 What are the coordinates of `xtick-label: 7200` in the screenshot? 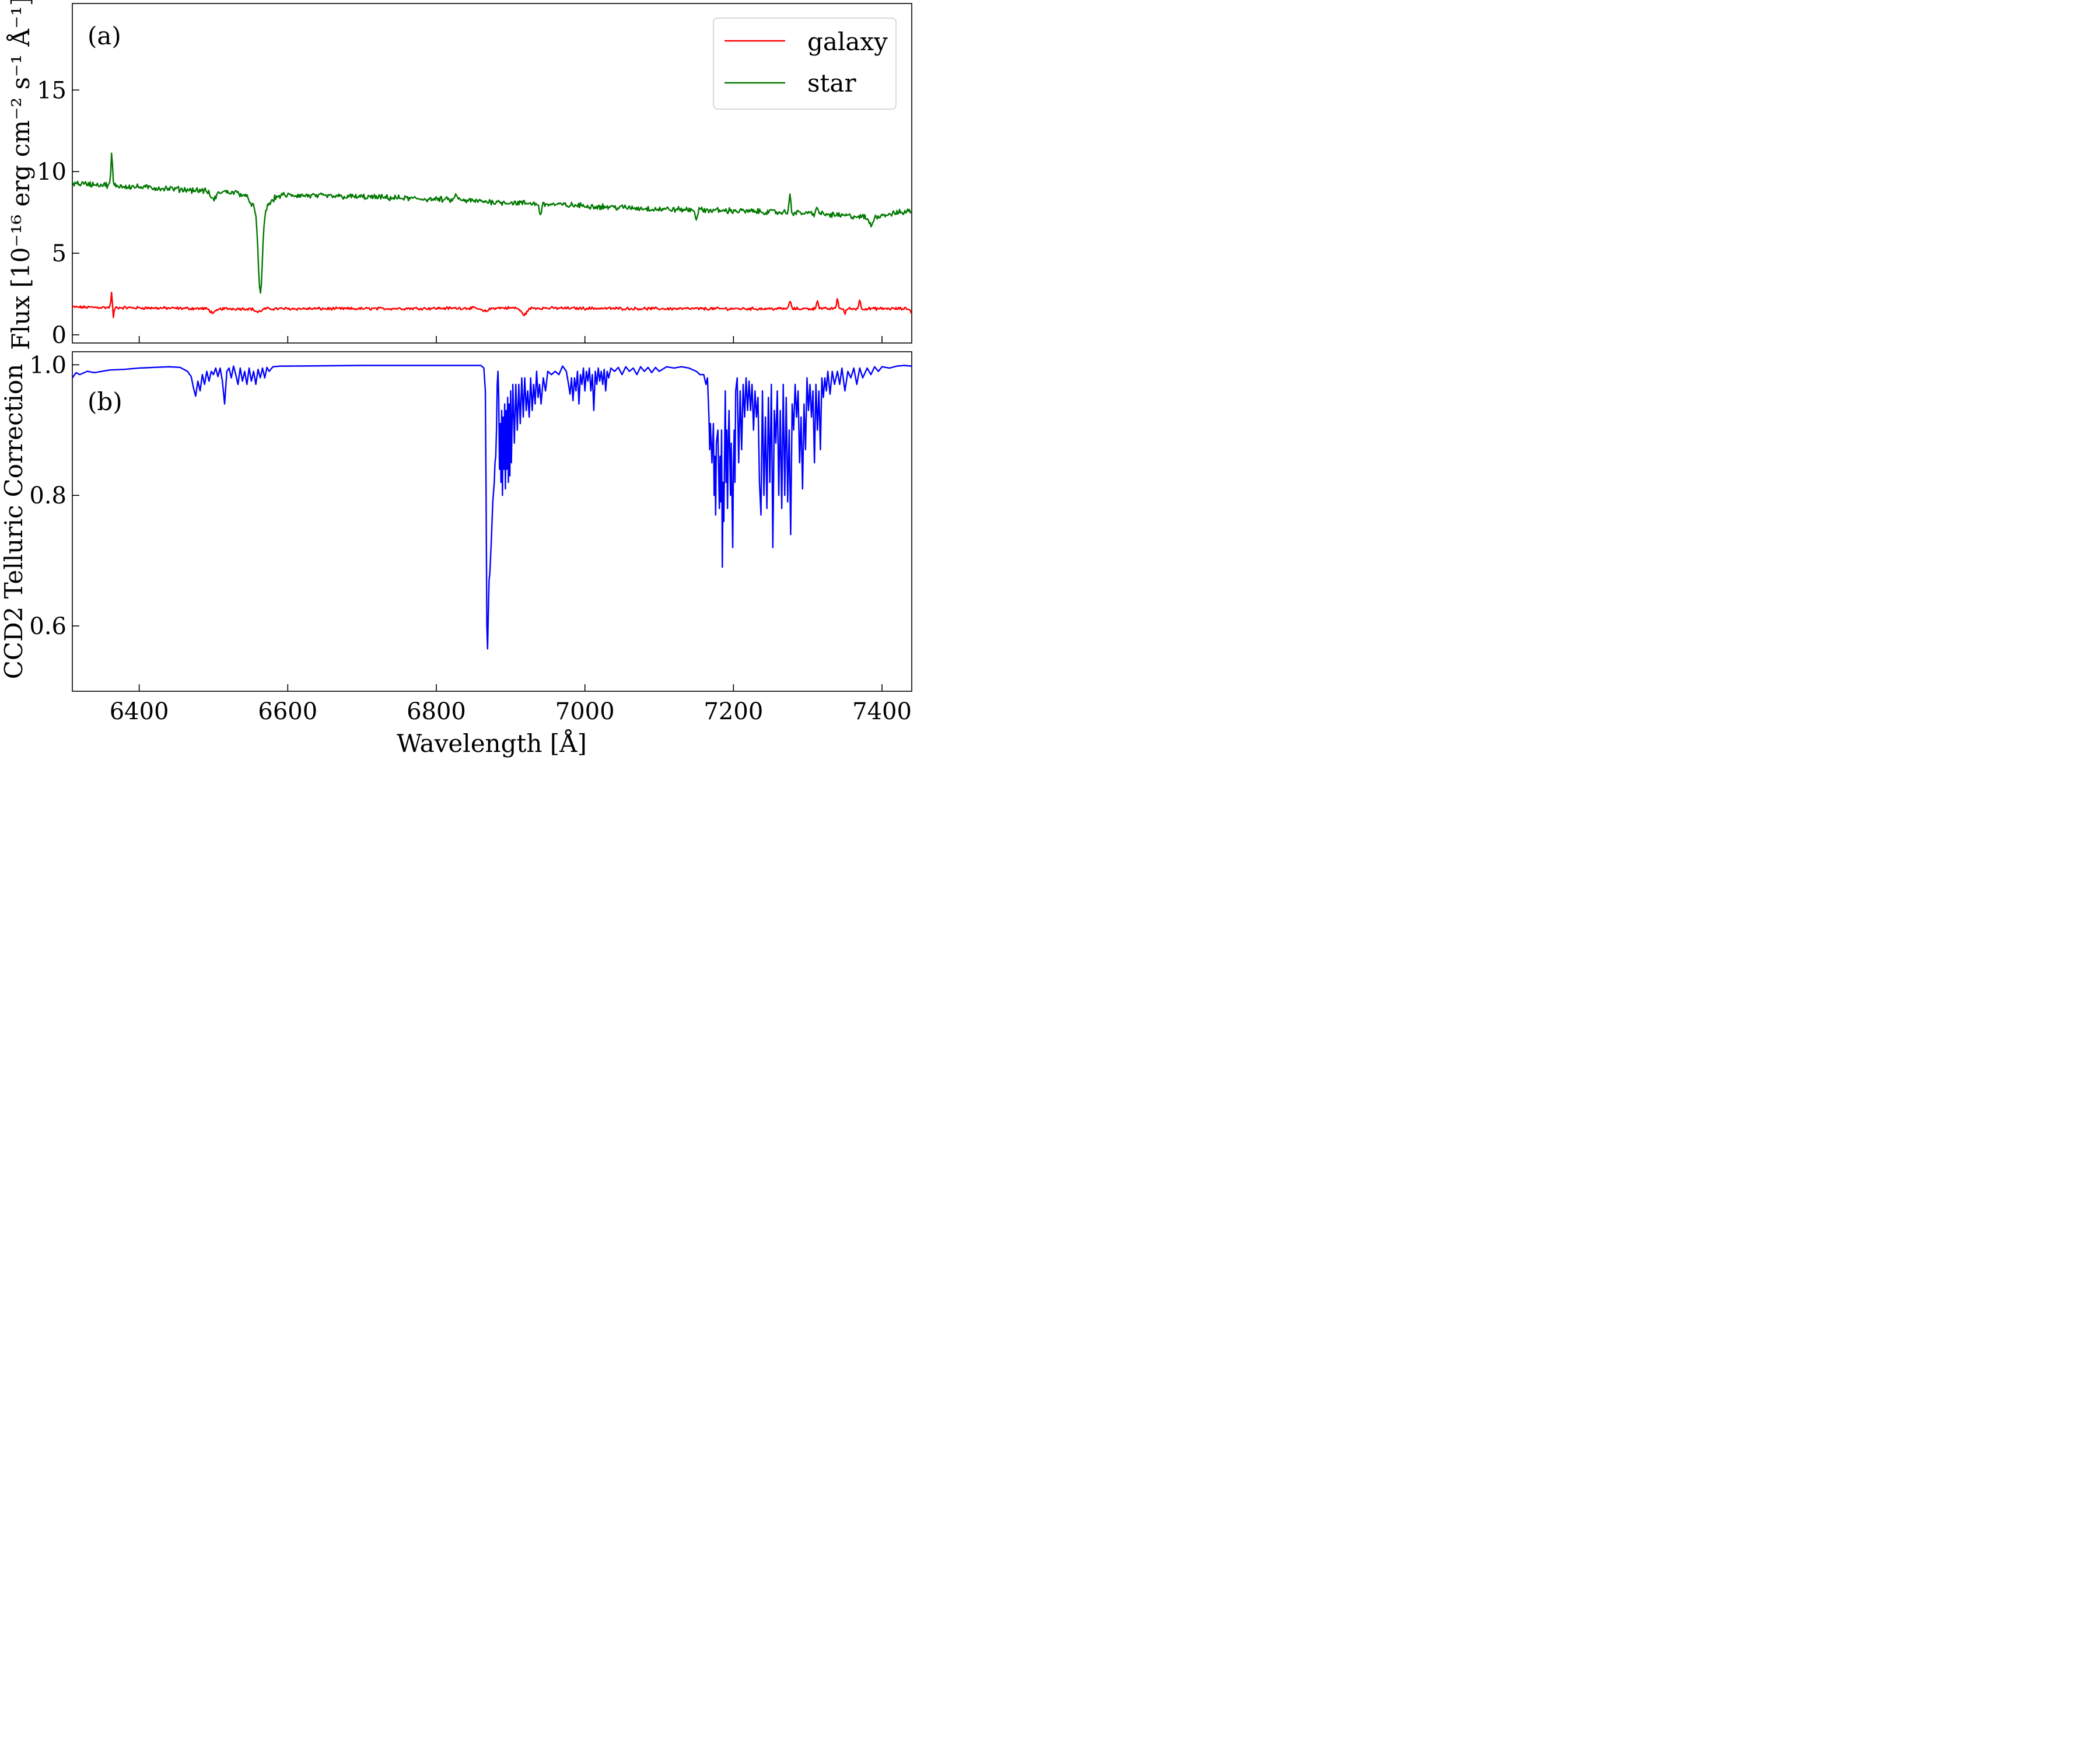 It's located at (733, 711).